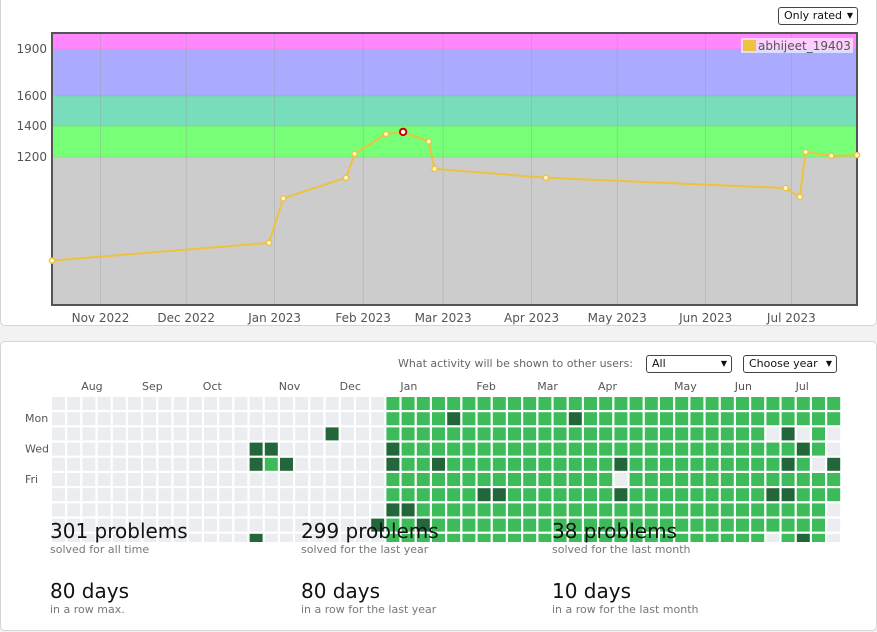 The width and height of the screenshot is (877, 632). What do you see at coordinates (87, 609) in the screenshot?
I see `stat-caption: in a row max.` at bounding box center [87, 609].